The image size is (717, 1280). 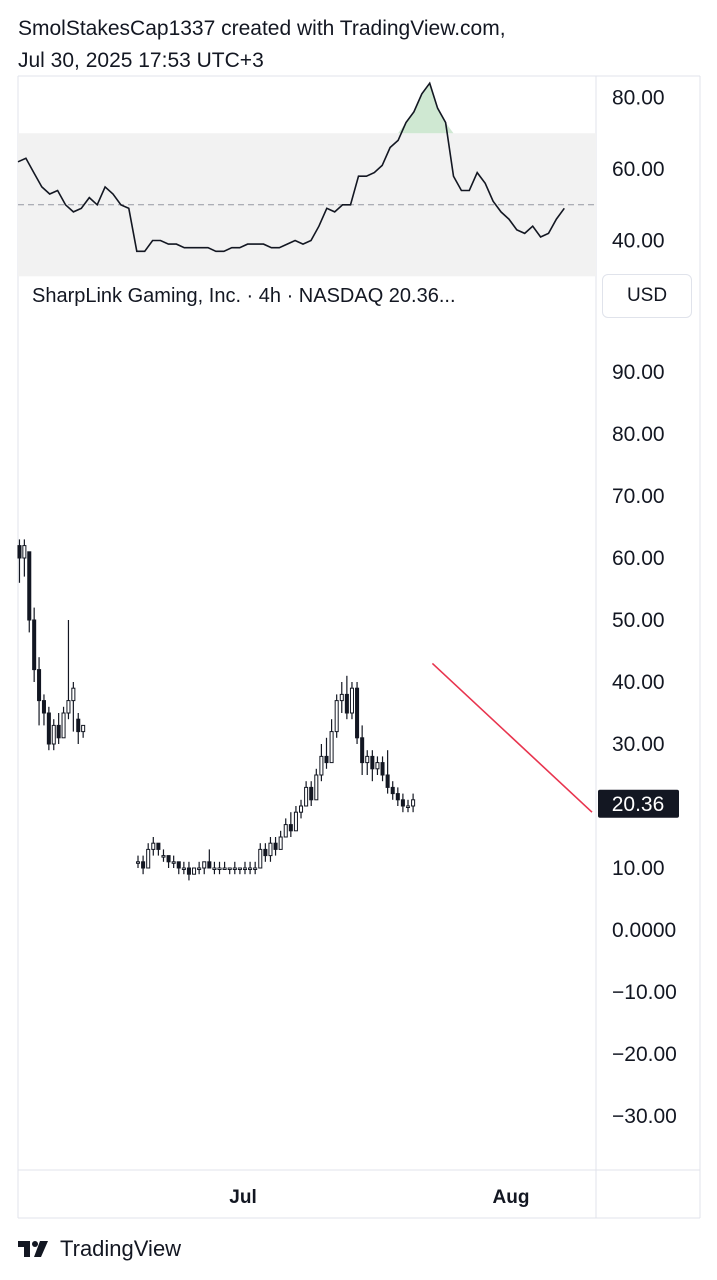 I want to click on rsi-y-tick-label: 40.00, so click(x=638, y=241).